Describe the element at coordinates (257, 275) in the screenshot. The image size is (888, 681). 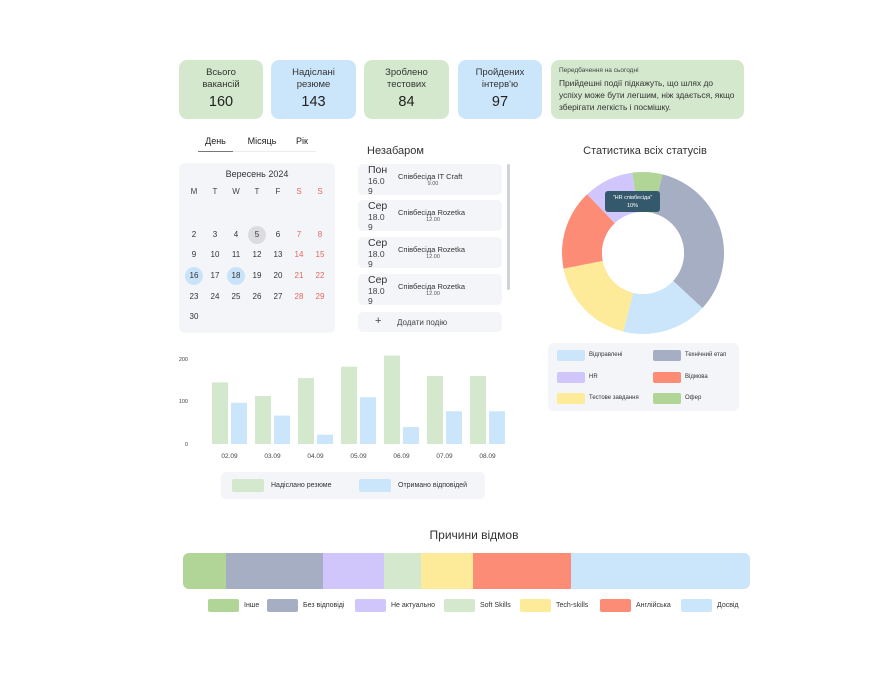
I see `calendar-day: 19` at that location.